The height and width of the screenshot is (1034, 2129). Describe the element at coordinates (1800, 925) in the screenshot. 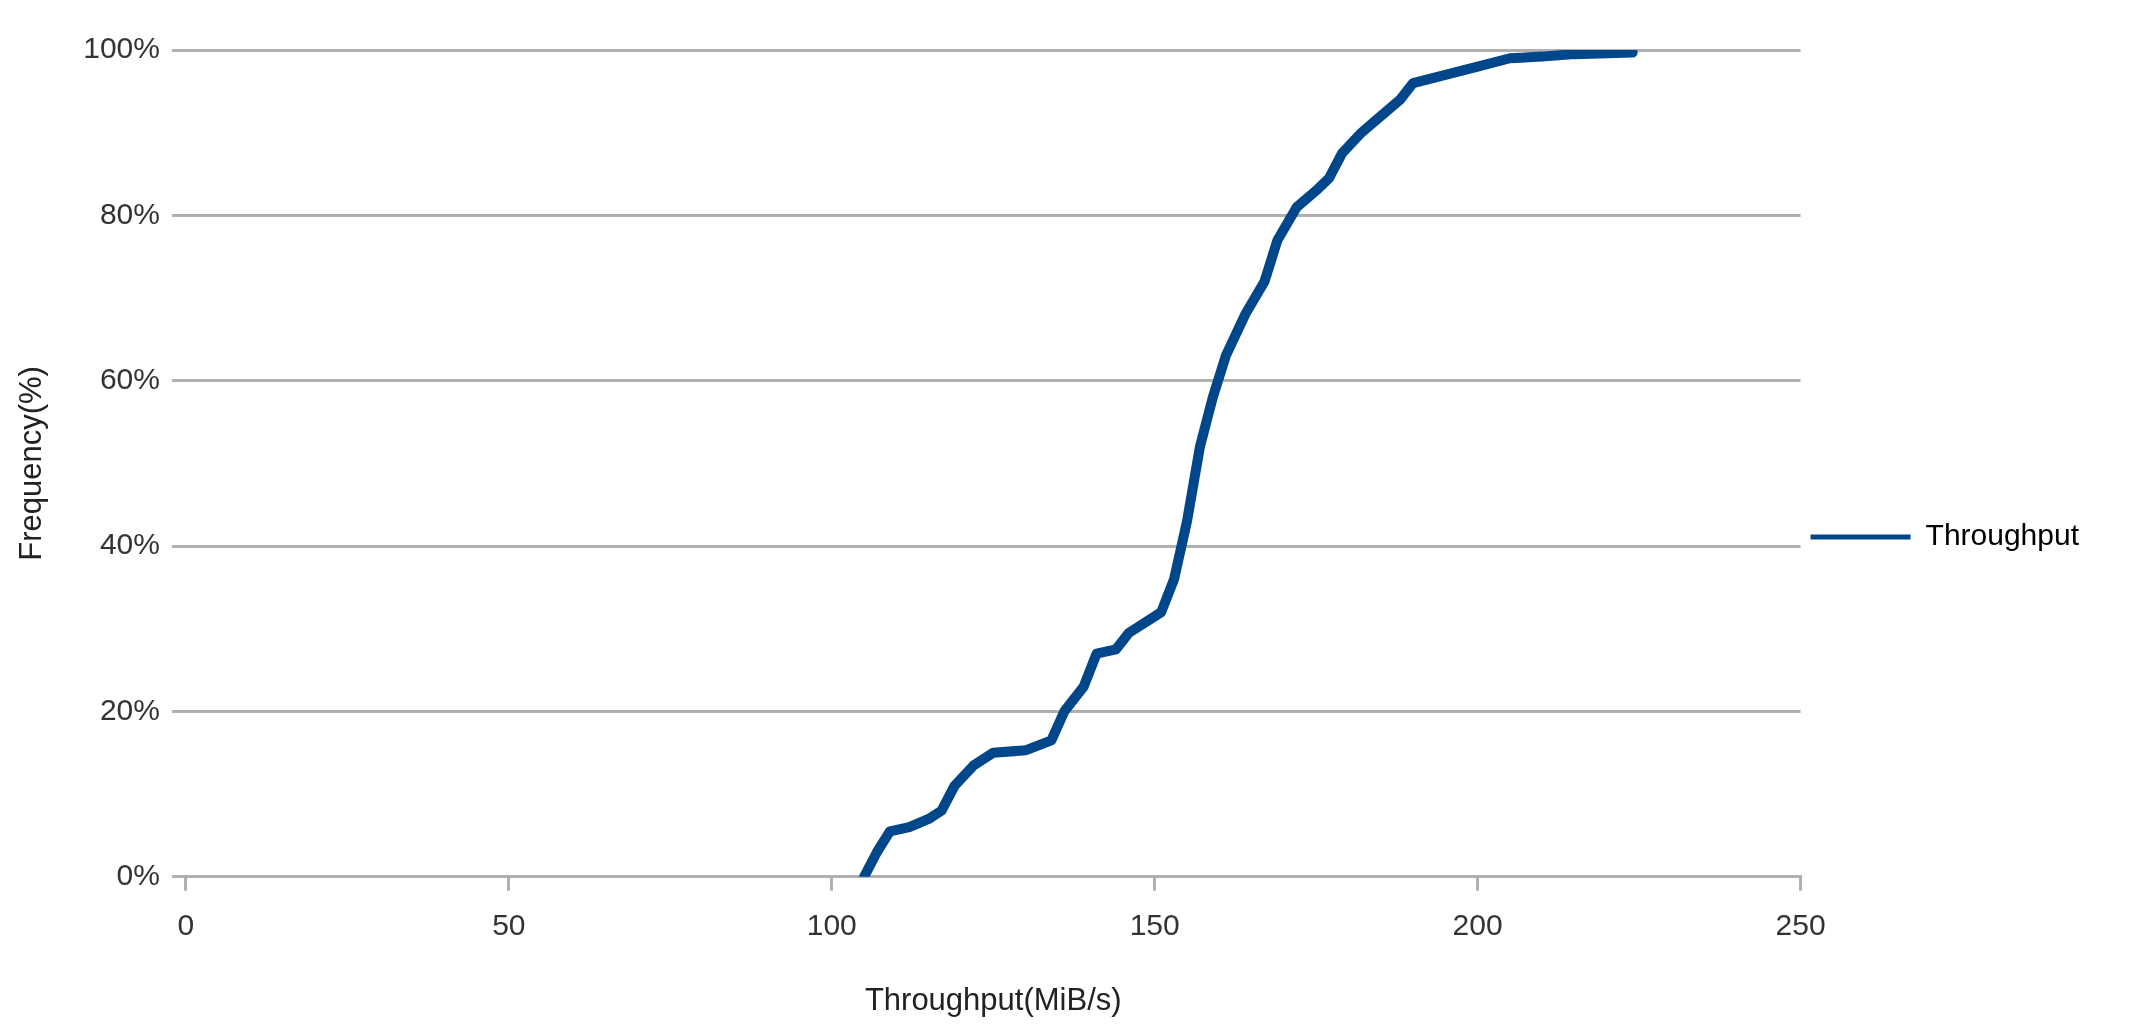

I see `x-tick-label: 250` at that location.